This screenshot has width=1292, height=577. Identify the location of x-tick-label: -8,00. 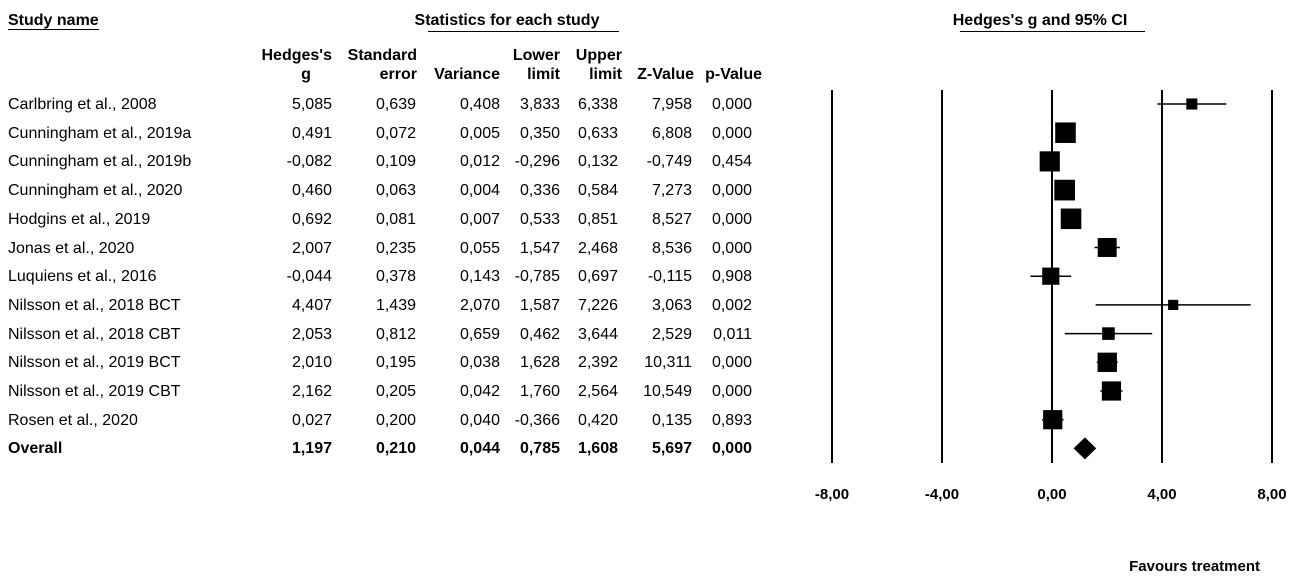
(832, 494).